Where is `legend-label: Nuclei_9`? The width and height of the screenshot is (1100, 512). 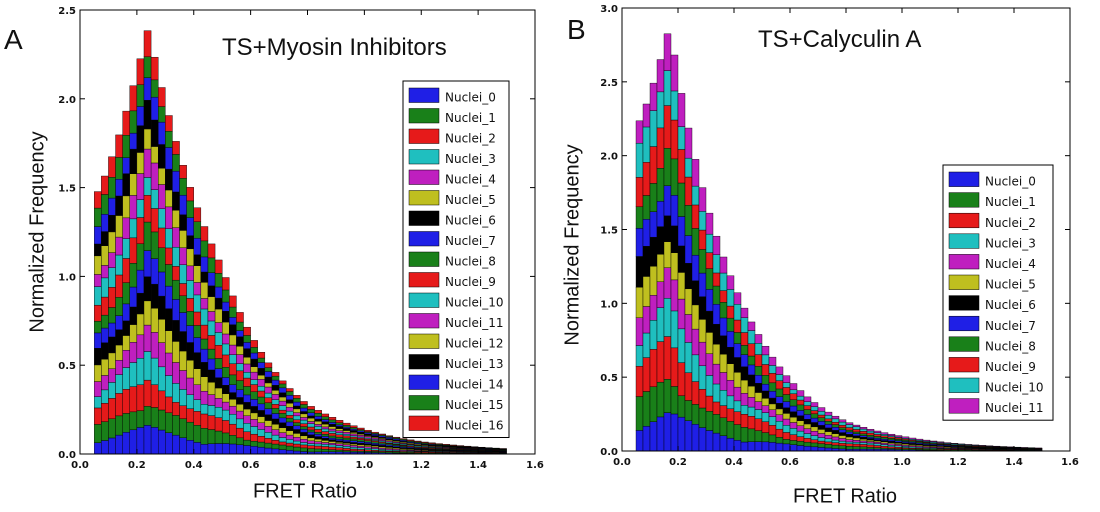 legend-label: Nuclei_9 is located at coordinates (470, 282).